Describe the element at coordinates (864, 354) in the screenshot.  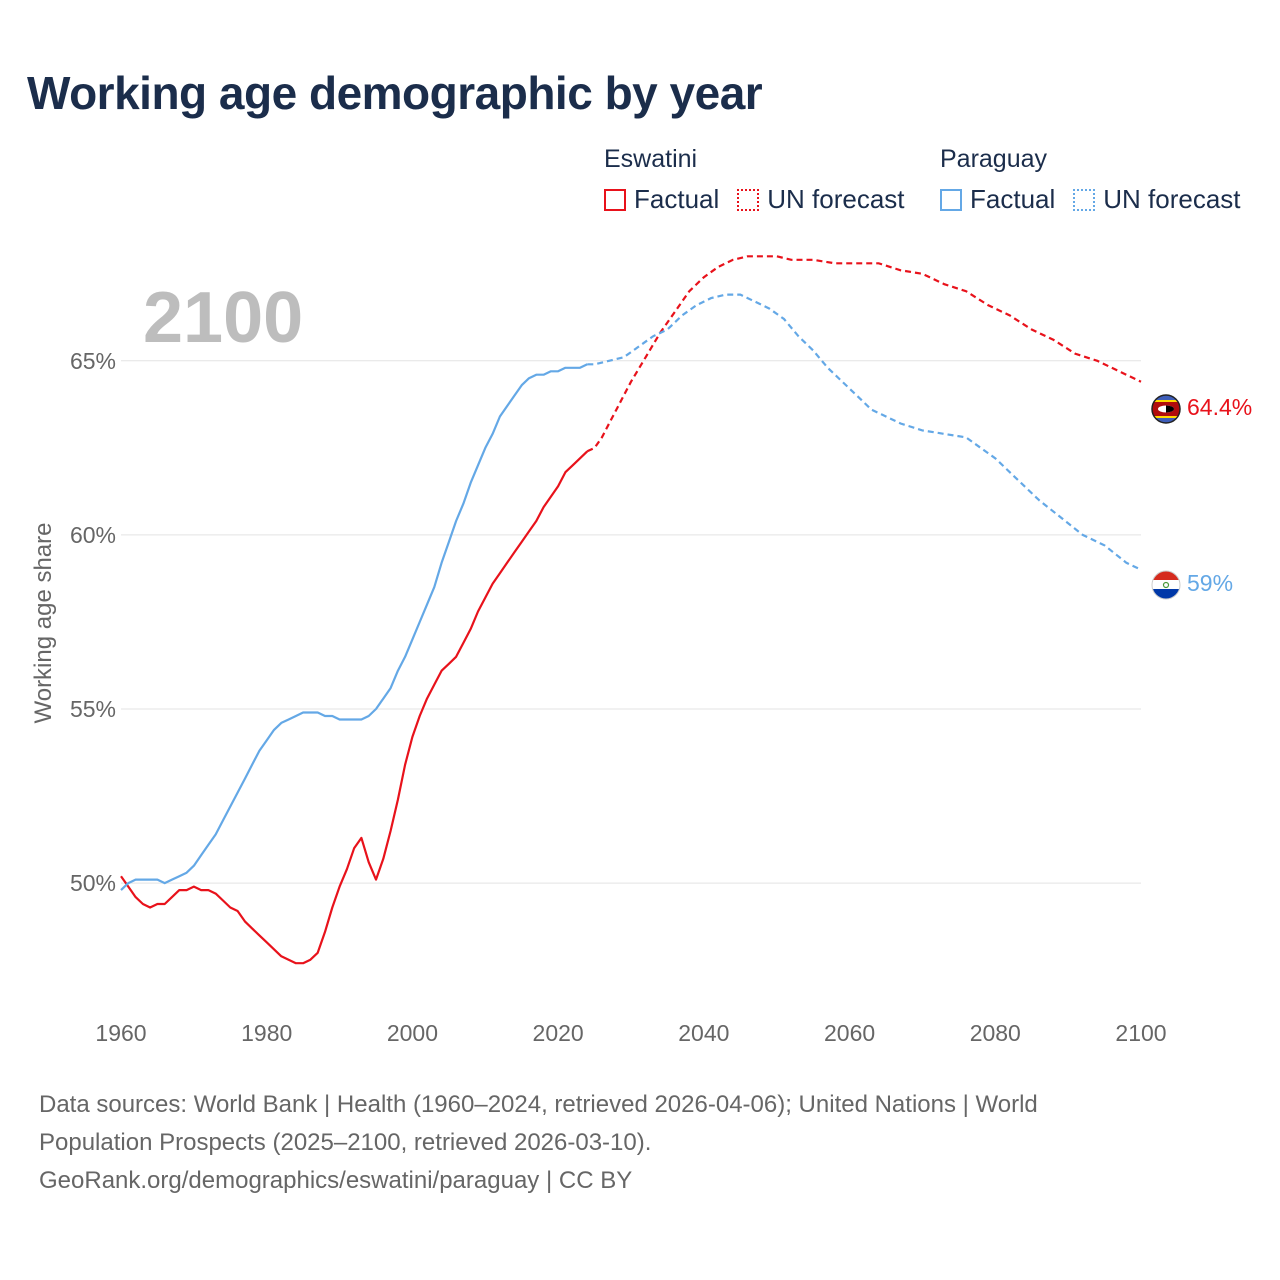
I see `eswatini-forecast-line` at that location.